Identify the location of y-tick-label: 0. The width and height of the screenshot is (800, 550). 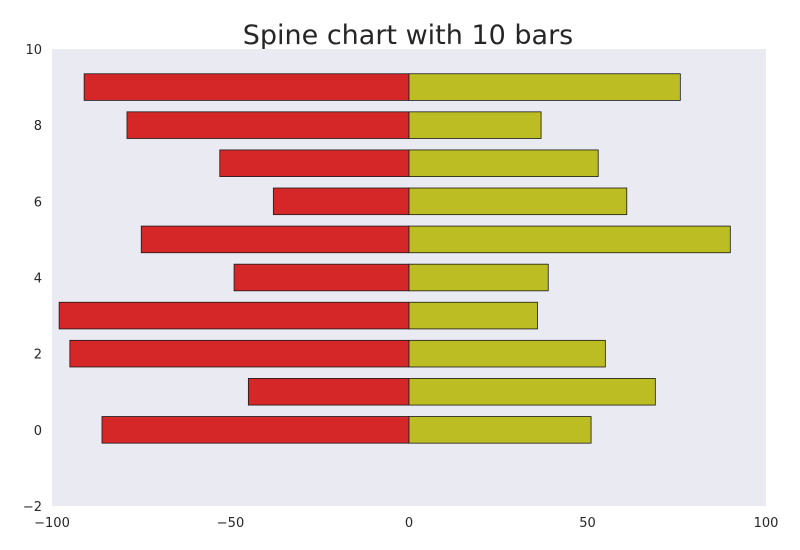
(38, 431).